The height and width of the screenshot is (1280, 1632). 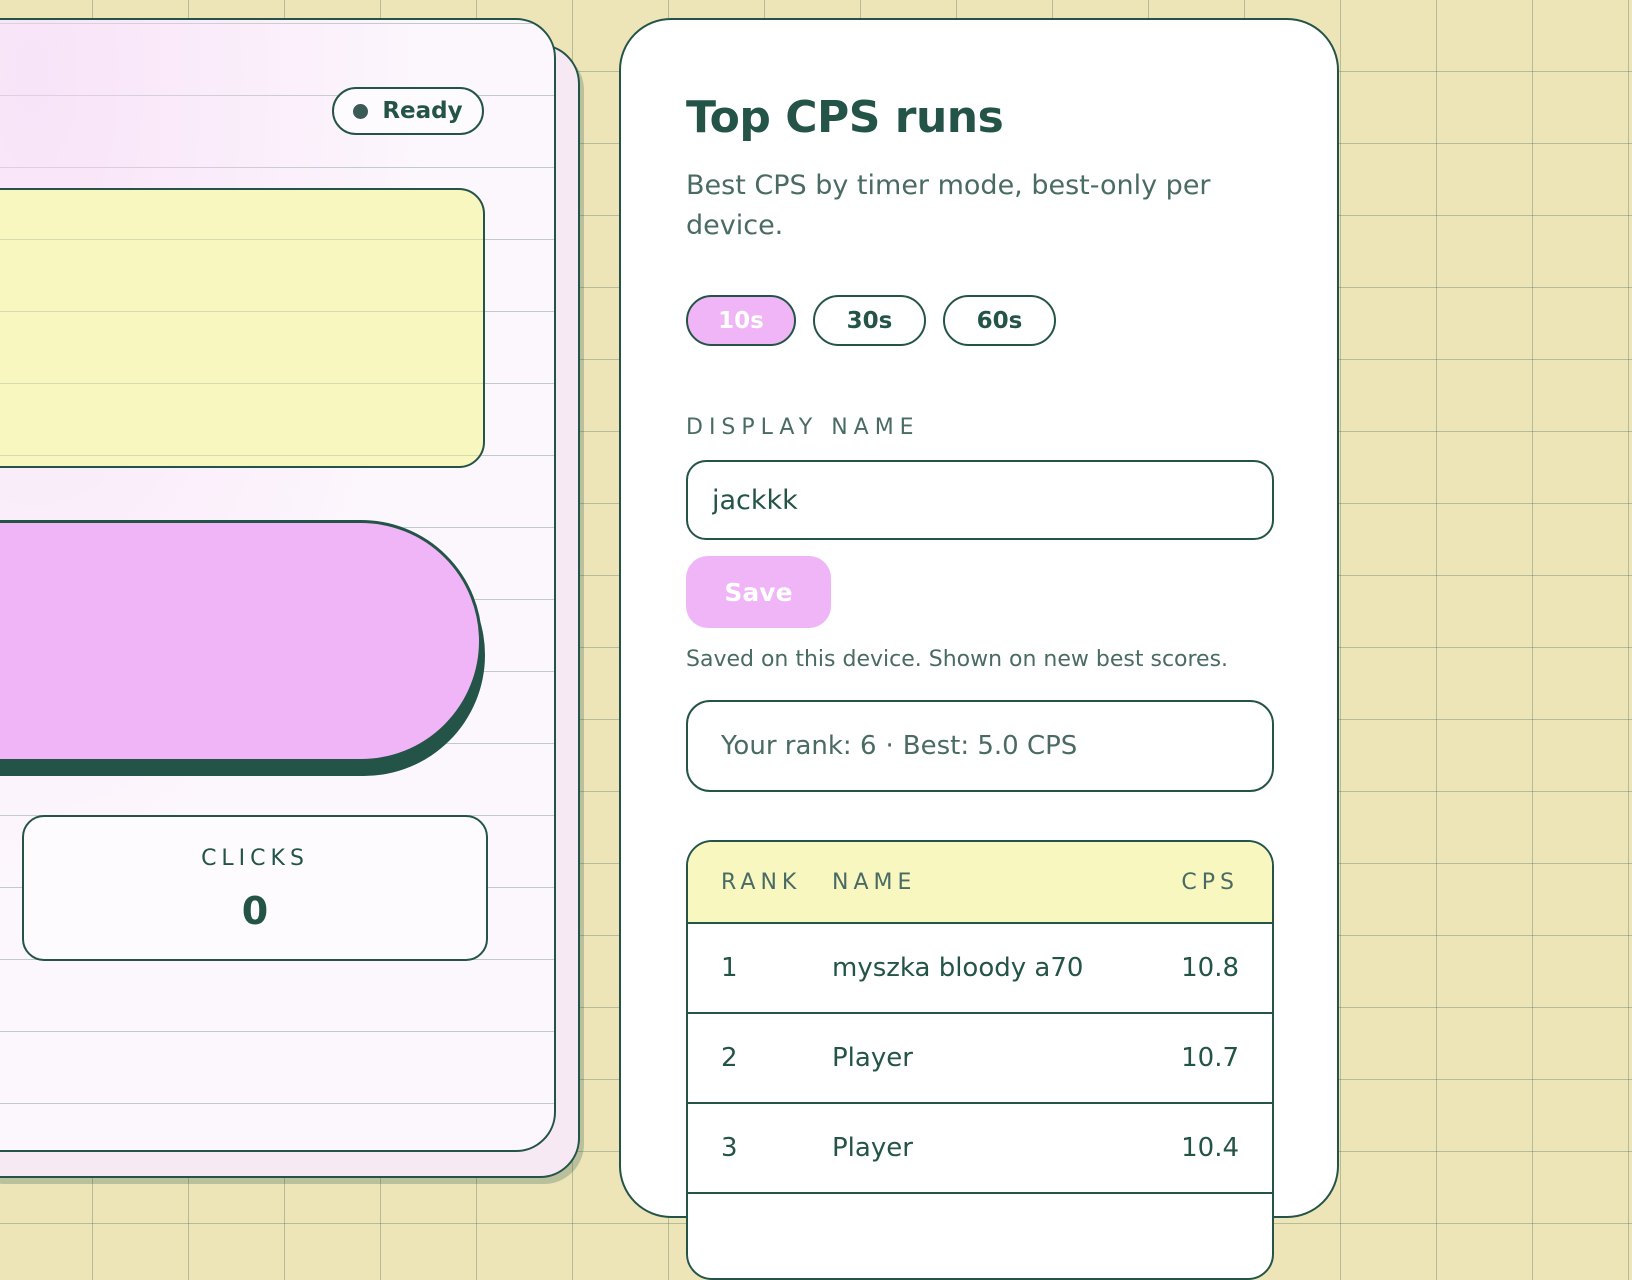 I want to click on row-cps: 10.4, so click(x=1210, y=1148).